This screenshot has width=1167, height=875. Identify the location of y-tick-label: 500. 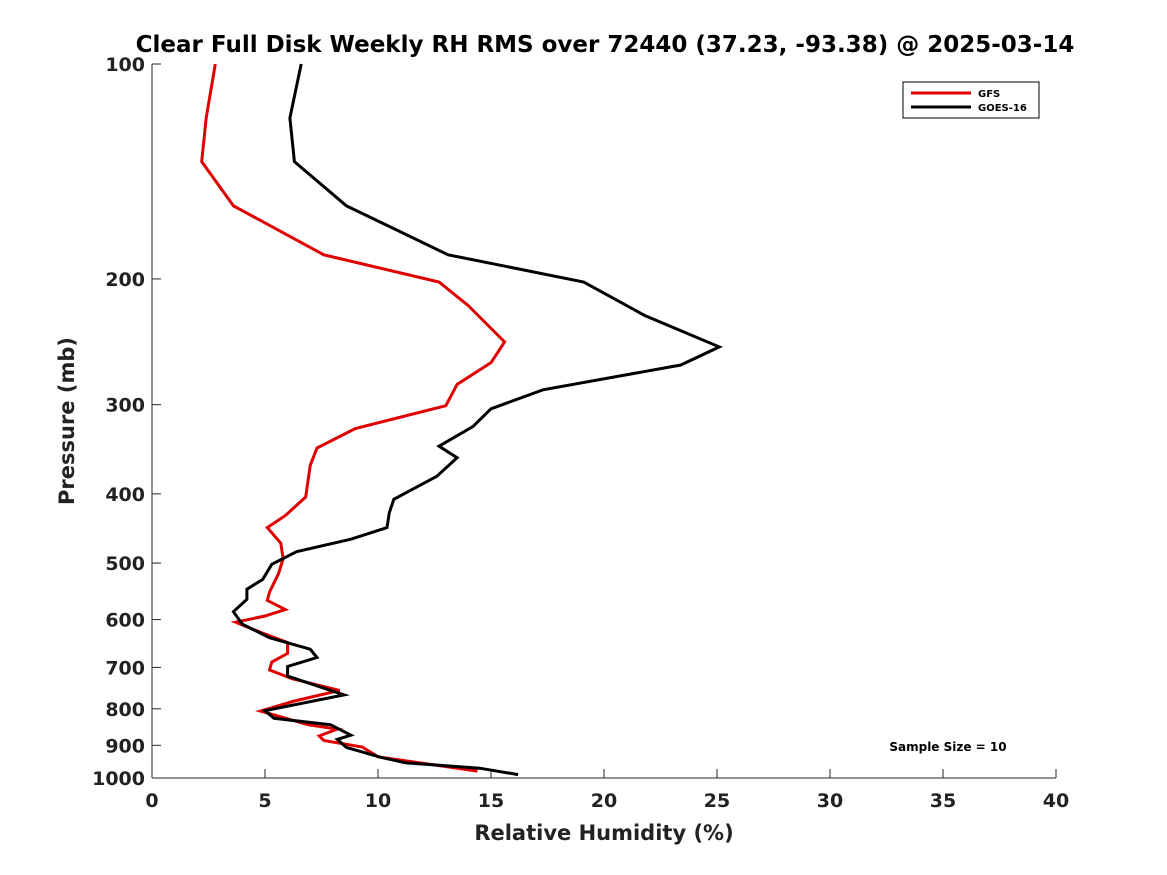
(125, 564).